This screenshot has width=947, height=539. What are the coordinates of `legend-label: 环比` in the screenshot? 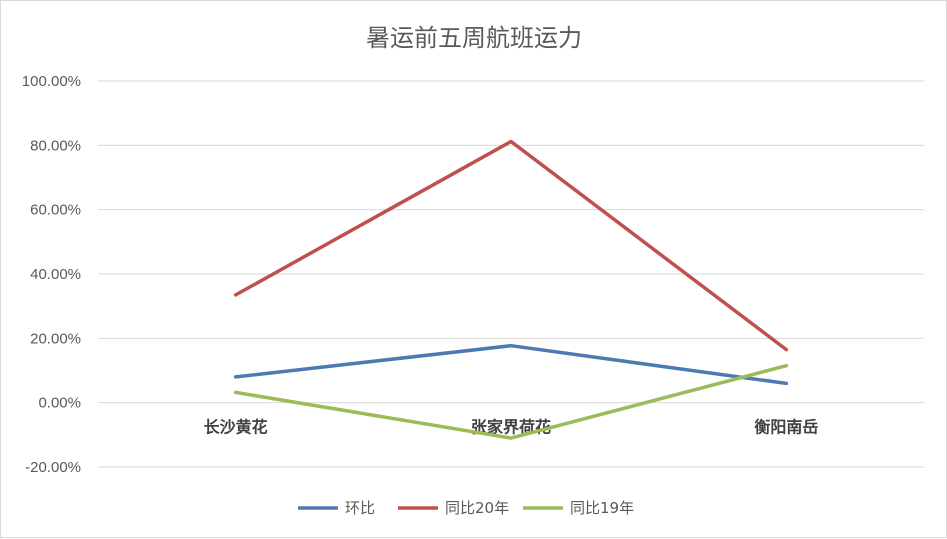 It's located at (360, 508).